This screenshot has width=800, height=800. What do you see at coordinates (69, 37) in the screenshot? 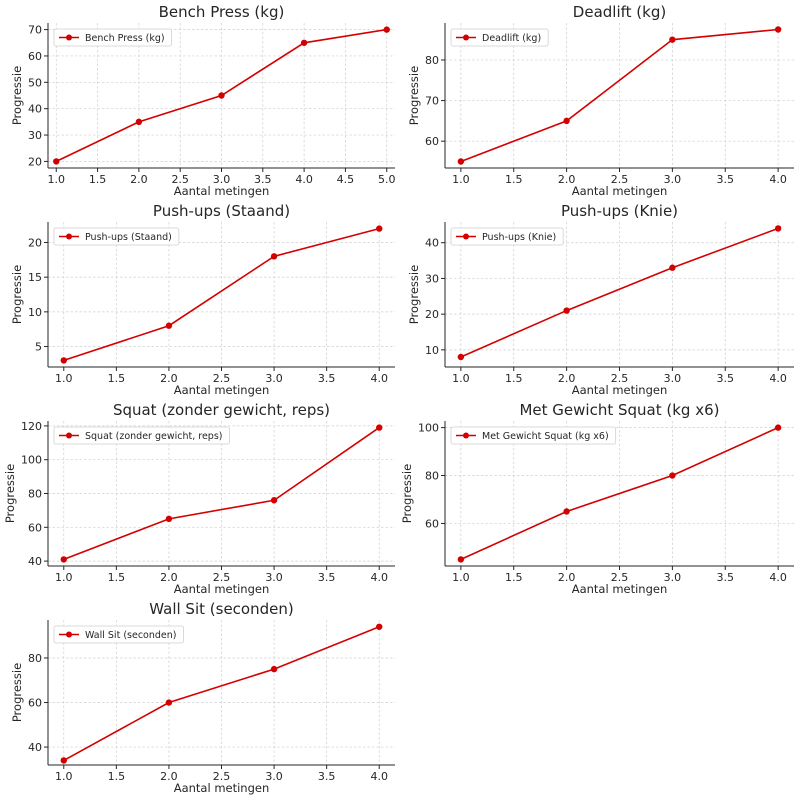
I see `legend-marker-swatch` at bounding box center [69, 37].